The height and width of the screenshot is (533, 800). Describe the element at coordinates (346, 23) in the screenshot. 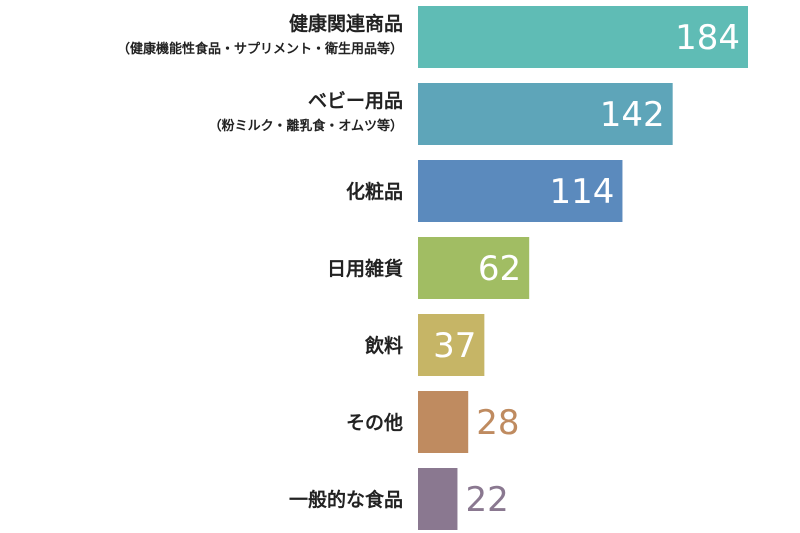

I see `category-label: 健康関連商品` at that location.